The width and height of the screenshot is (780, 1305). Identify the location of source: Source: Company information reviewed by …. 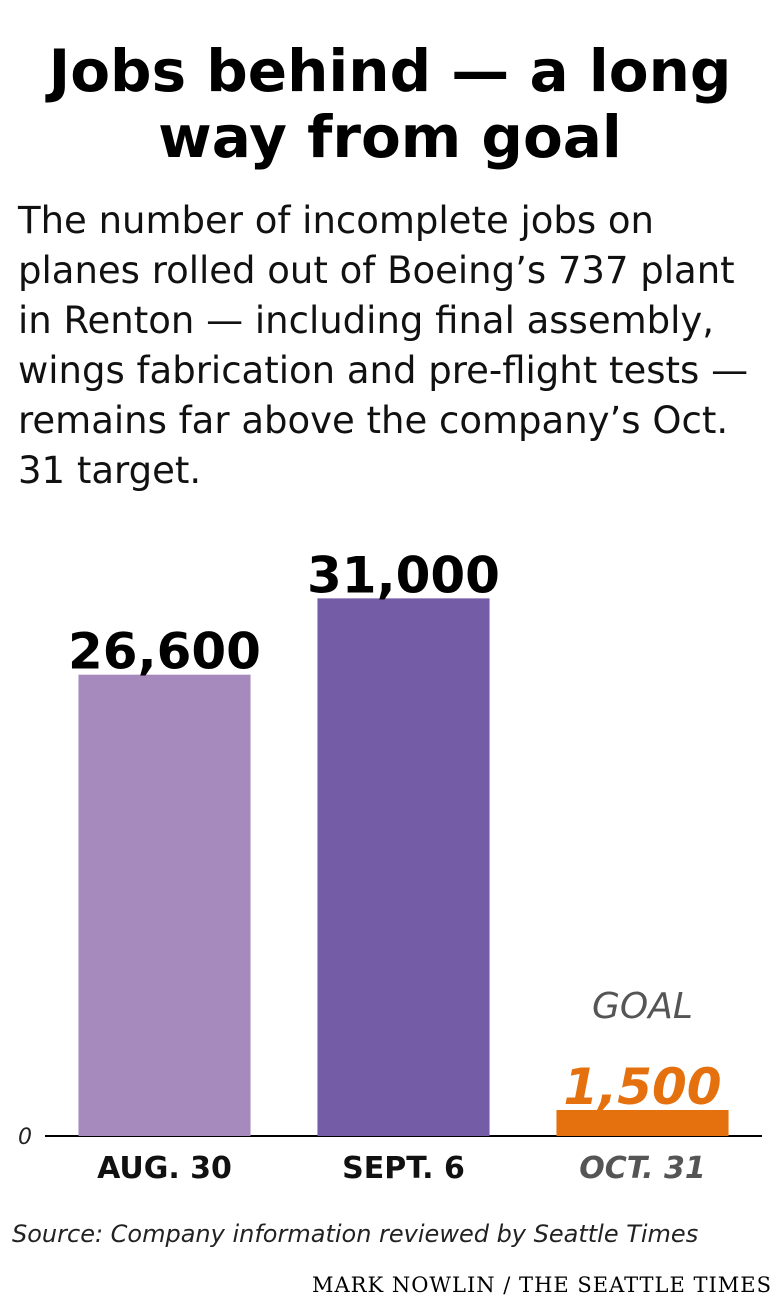
(355, 1234).